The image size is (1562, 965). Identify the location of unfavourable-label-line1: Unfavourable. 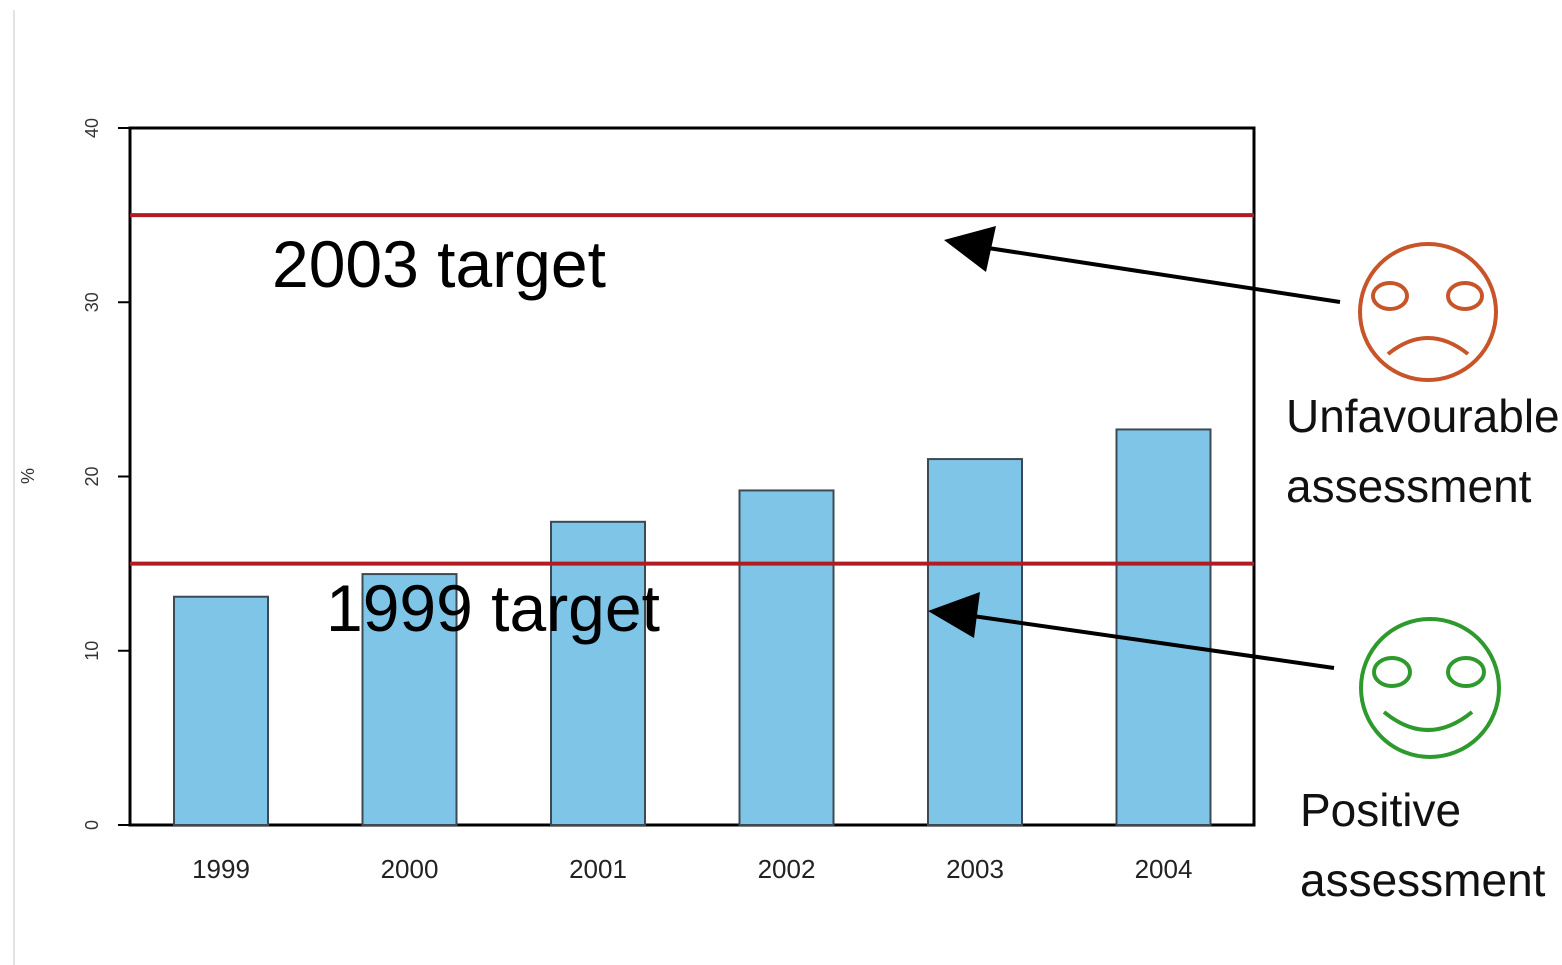
(1423, 416).